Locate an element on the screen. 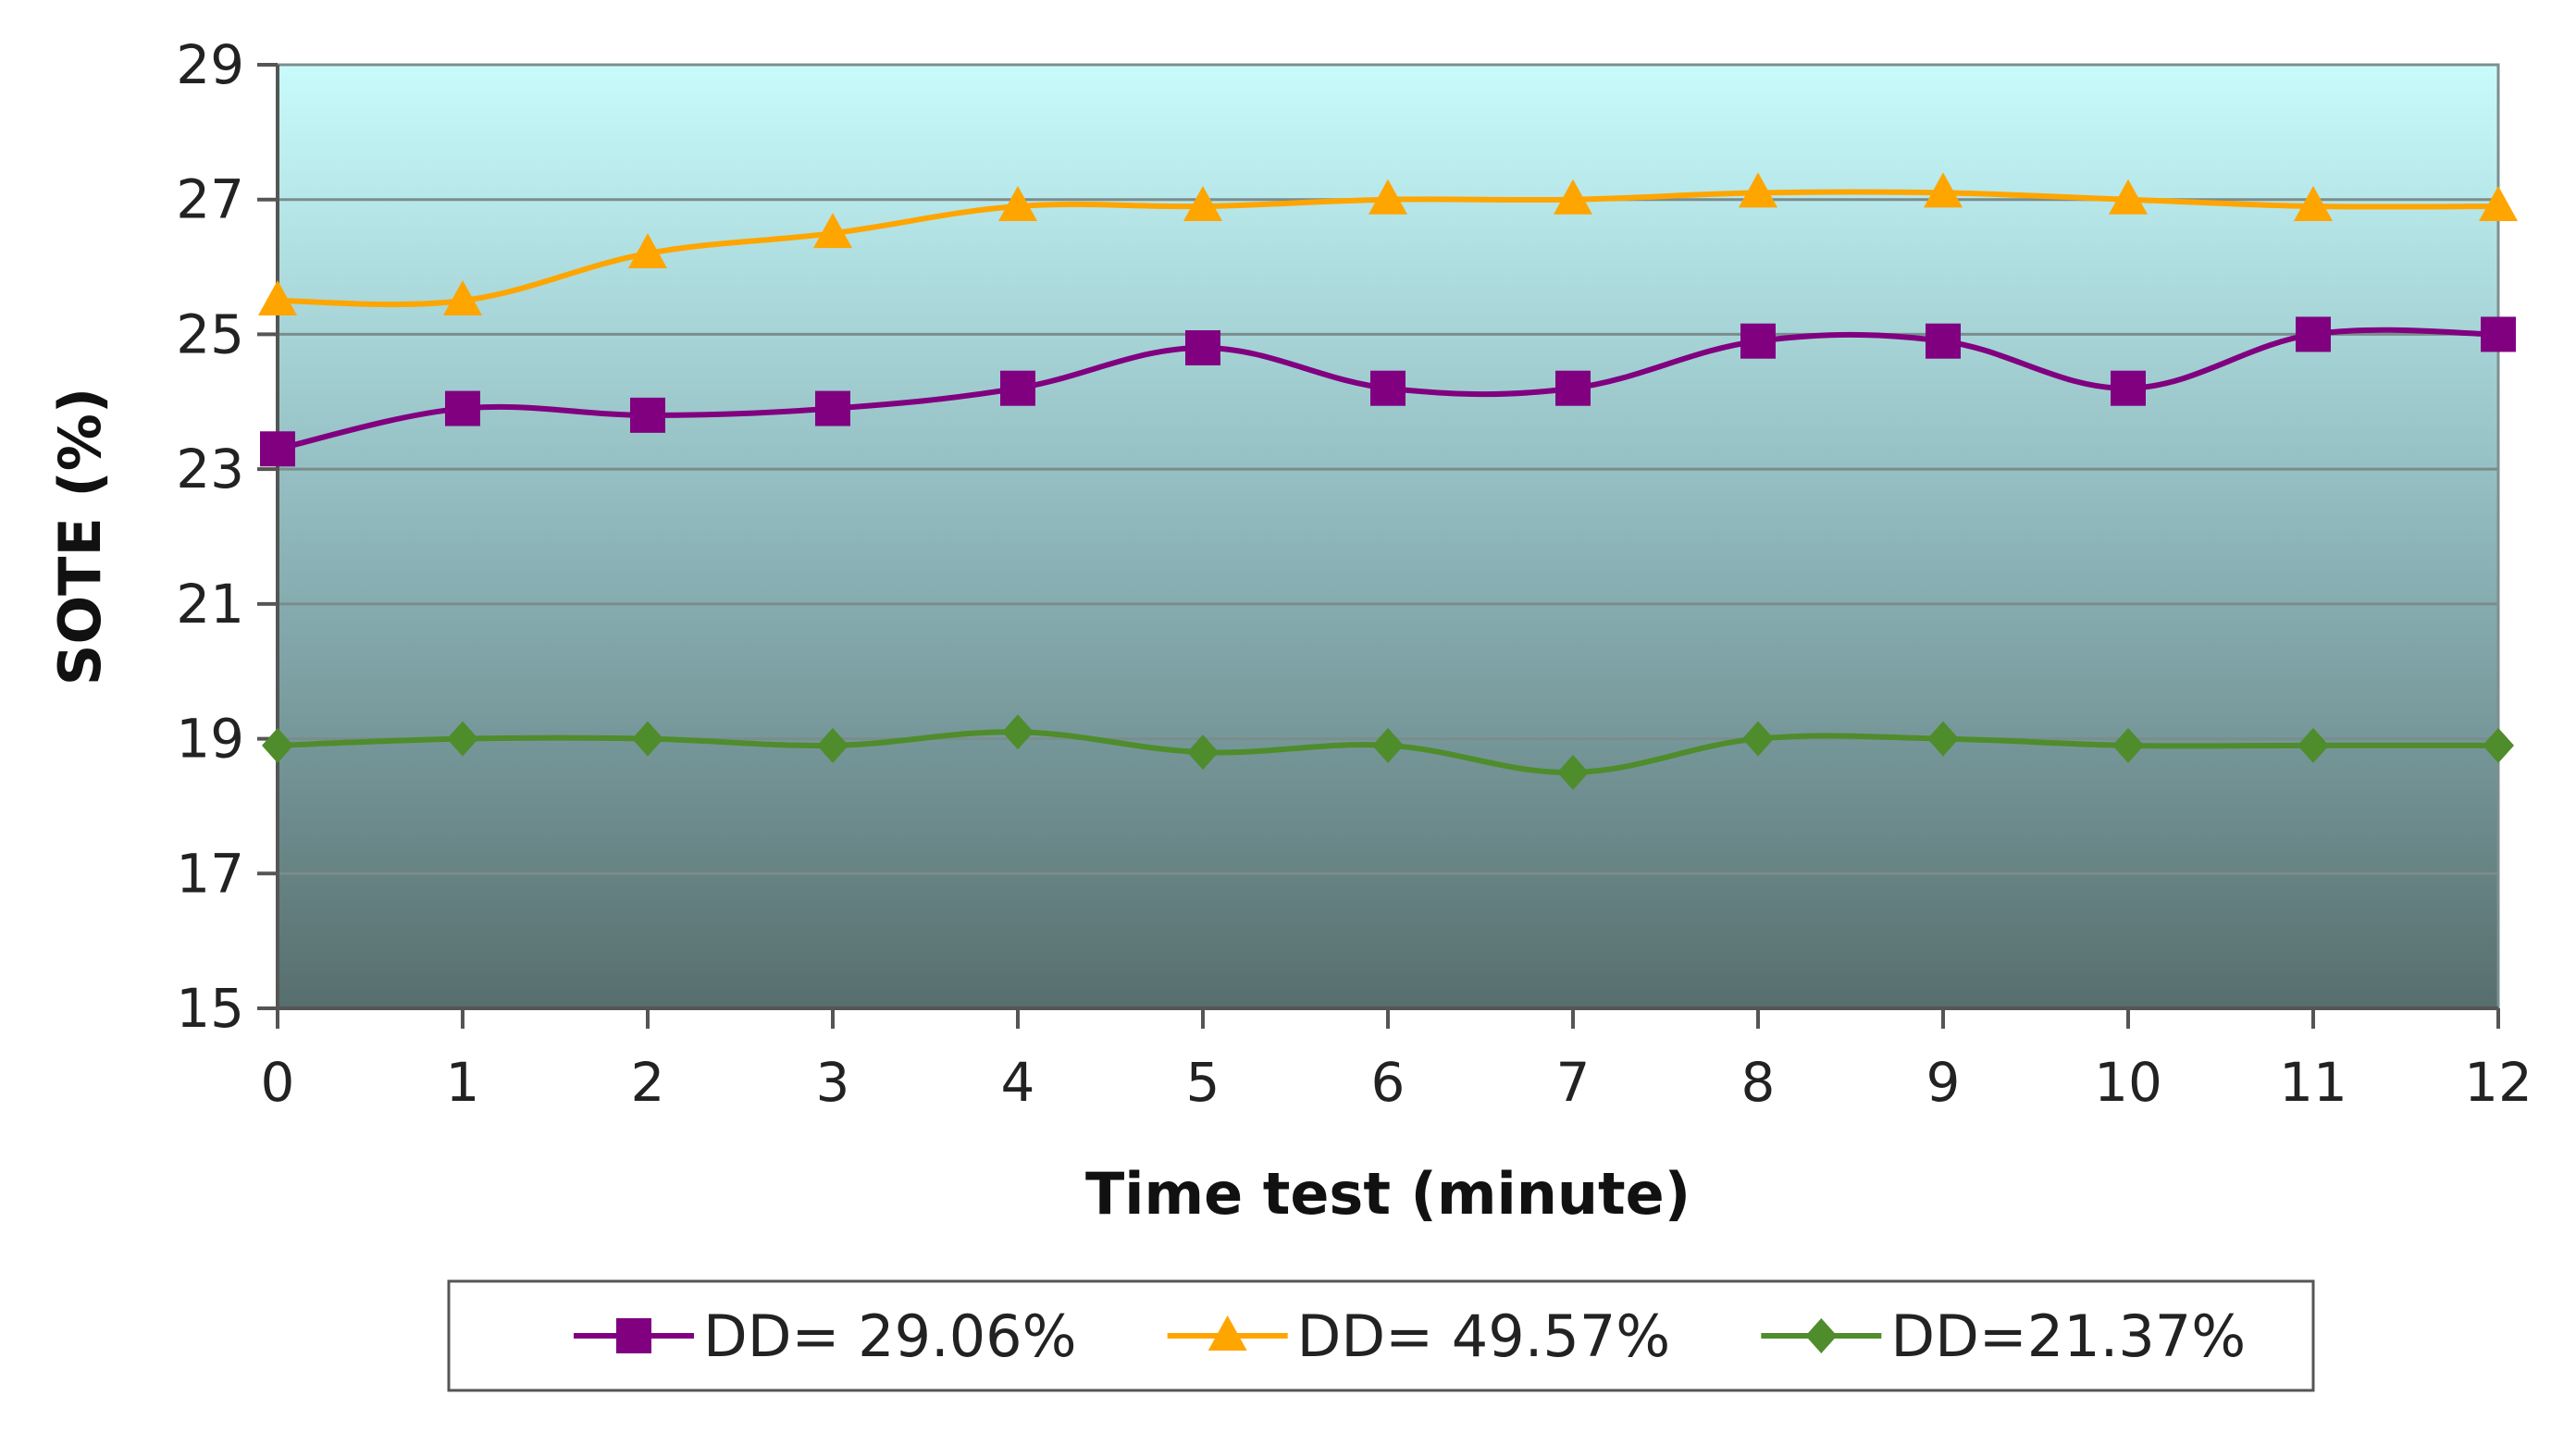 The width and height of the screenshot is (2576, 1432). x-tick-label-3: 3 is located at coordinates (833, 1082).